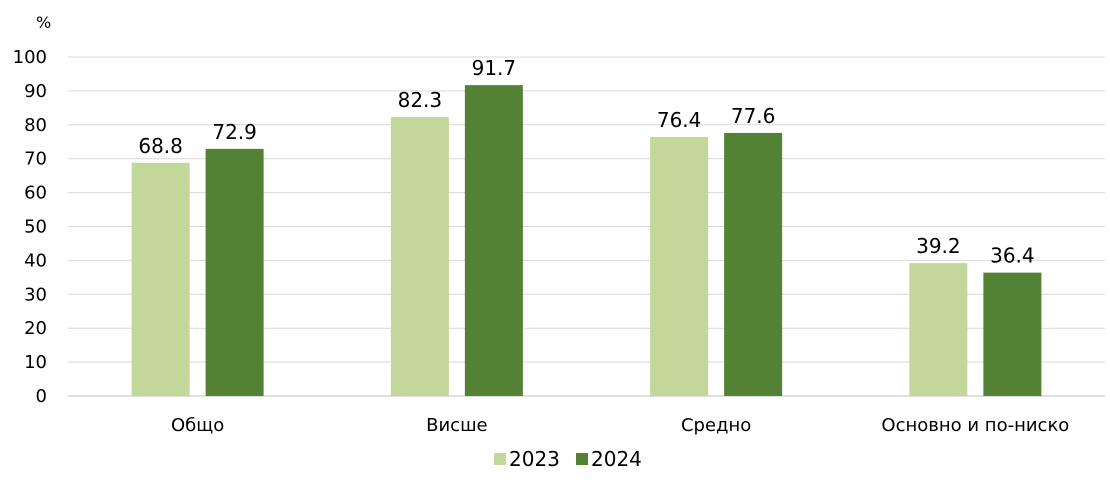  I want to click on y-axis-unit-label: %, so click(43, 22).